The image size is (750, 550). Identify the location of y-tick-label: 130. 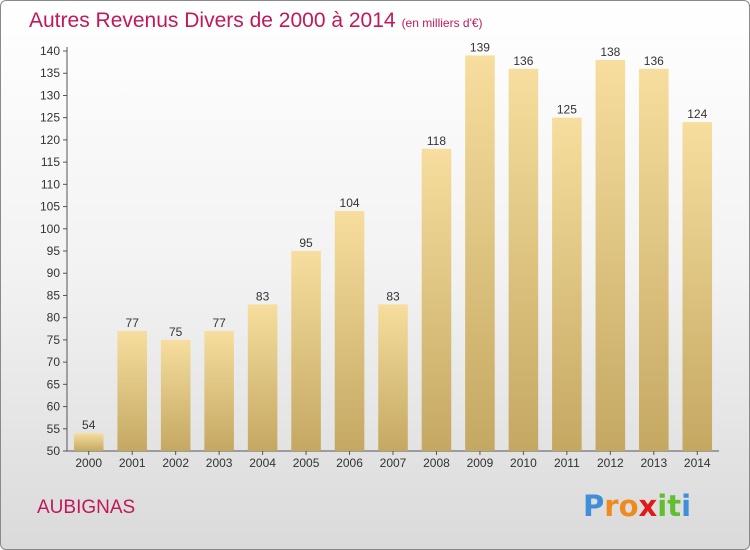
(50, 95).